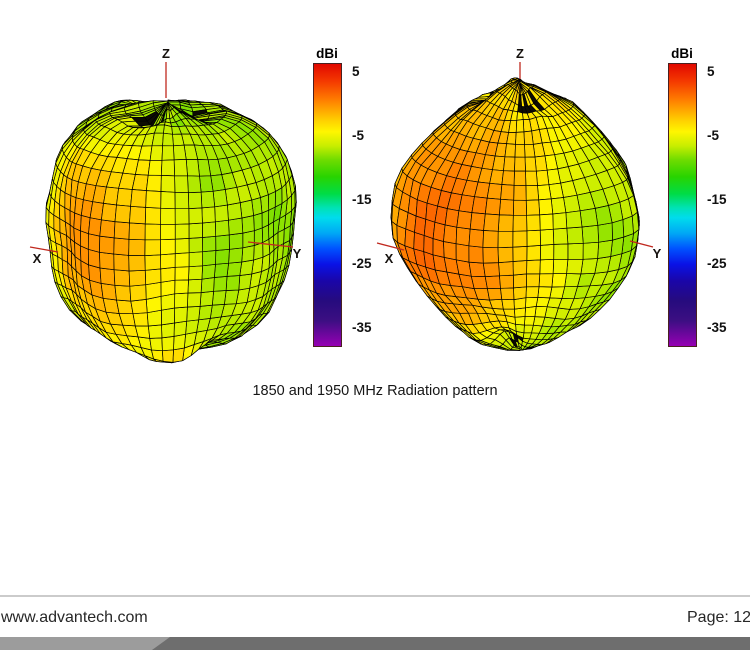 Image resolution: width=750 pixels, height=650 pixels. I want to click on colorbar-right: dBi 5 -5 -15 -25 -35, so click(703, 196).